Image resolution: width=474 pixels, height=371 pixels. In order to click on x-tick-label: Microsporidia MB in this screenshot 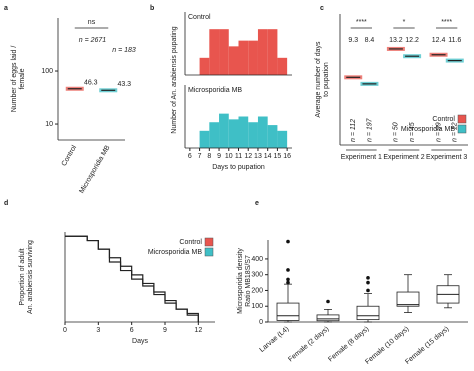, I will do `click(94, 169)`.